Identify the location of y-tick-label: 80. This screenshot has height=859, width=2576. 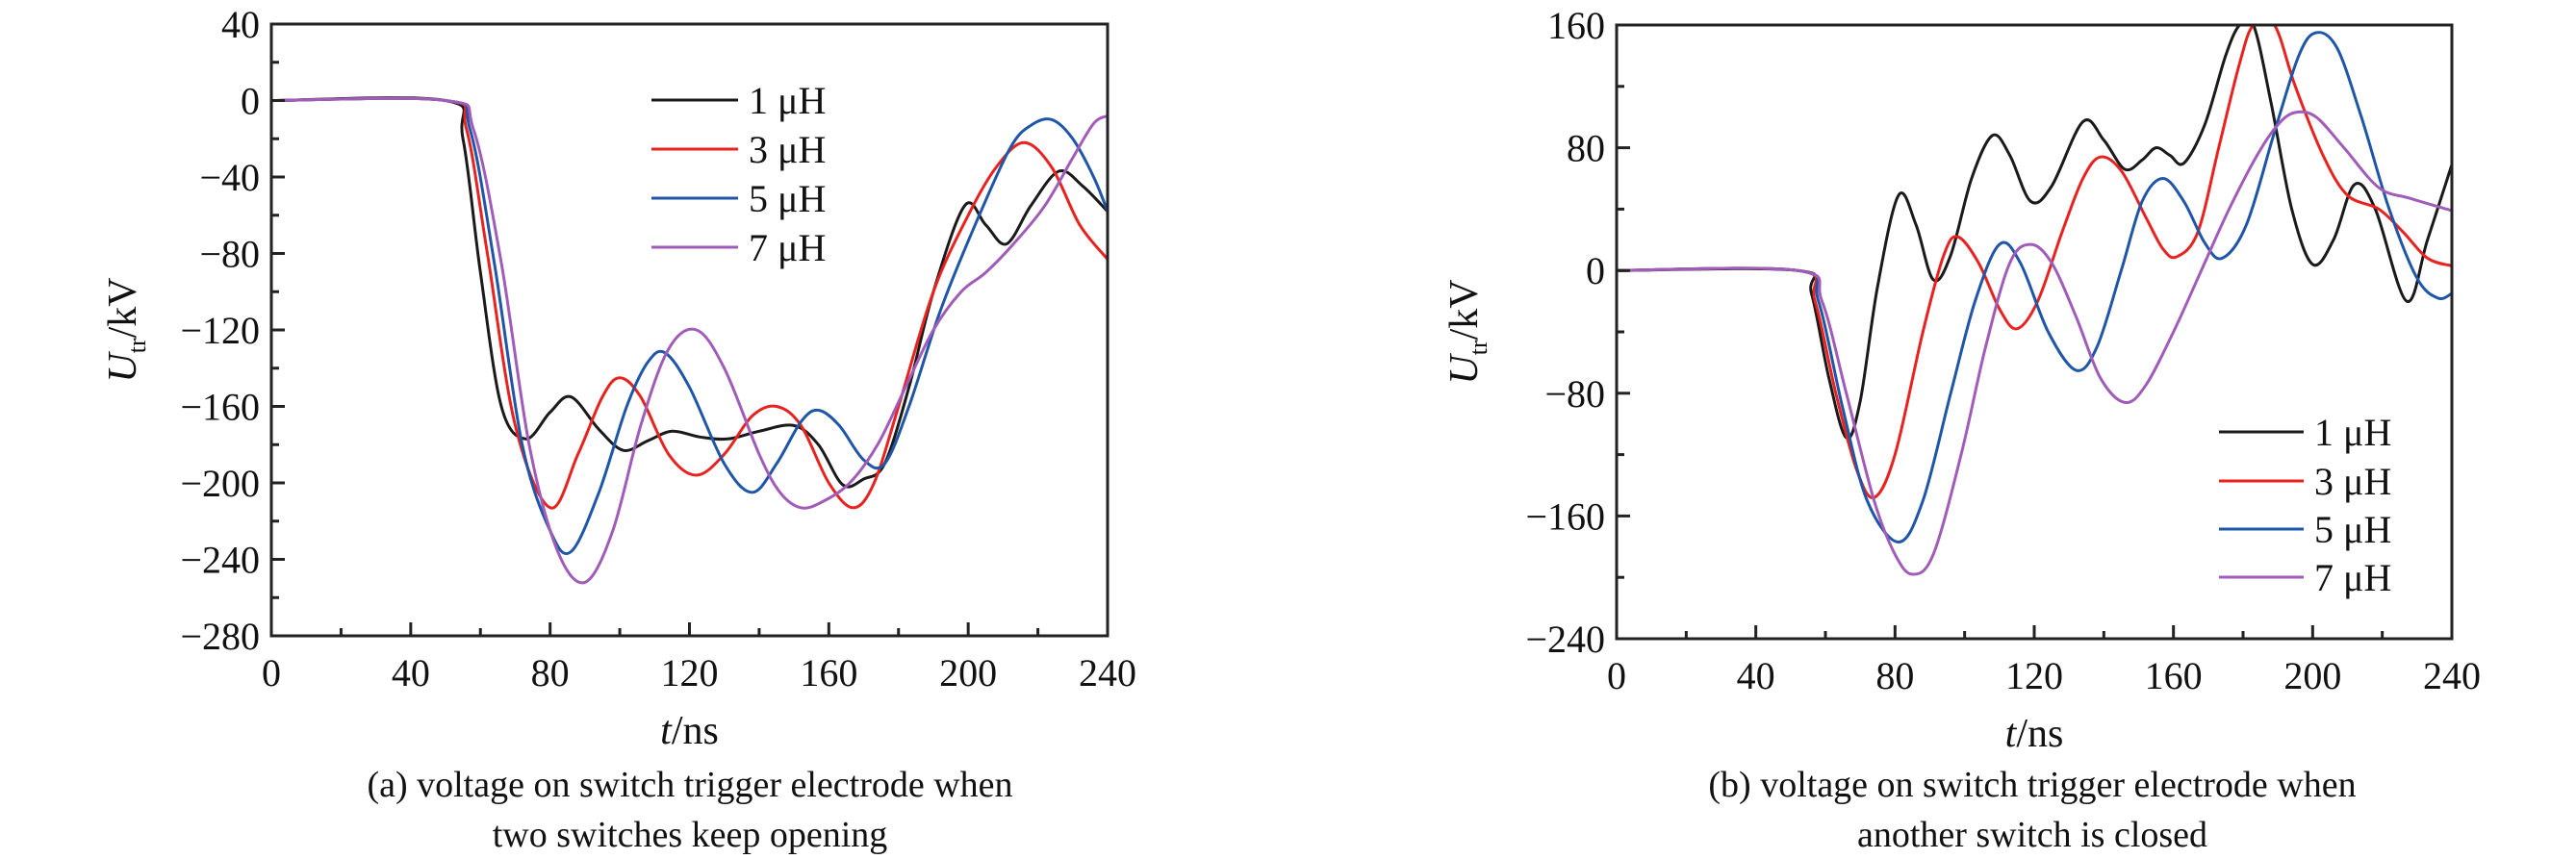
(1586, 148).